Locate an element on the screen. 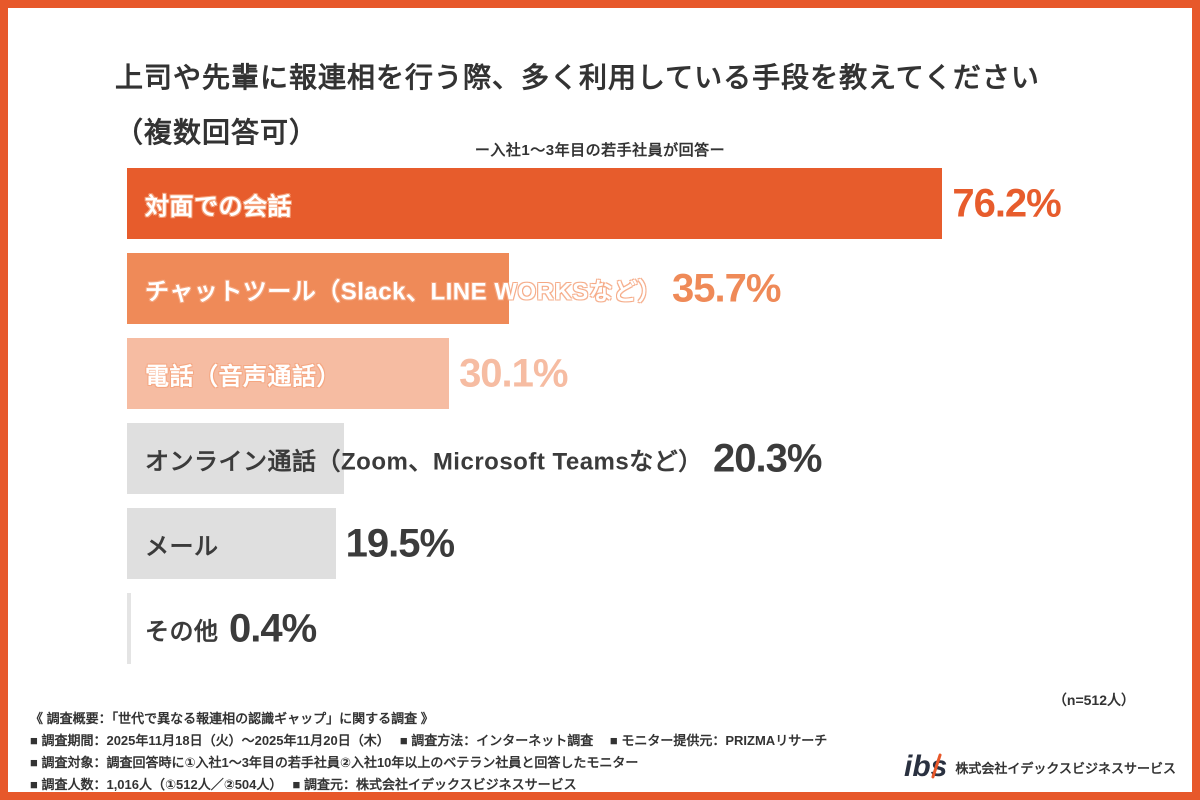 Image resolution: width=1200 pixels, height=800 pixels. bar-label: 電話（音声通話） is located at coordinates (243, 376).